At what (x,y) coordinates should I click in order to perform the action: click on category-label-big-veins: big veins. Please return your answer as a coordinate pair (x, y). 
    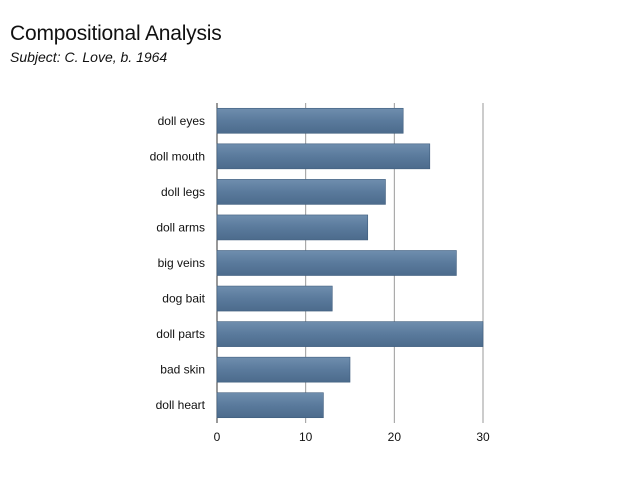
    Looking at the image, I should click on (181, 263).